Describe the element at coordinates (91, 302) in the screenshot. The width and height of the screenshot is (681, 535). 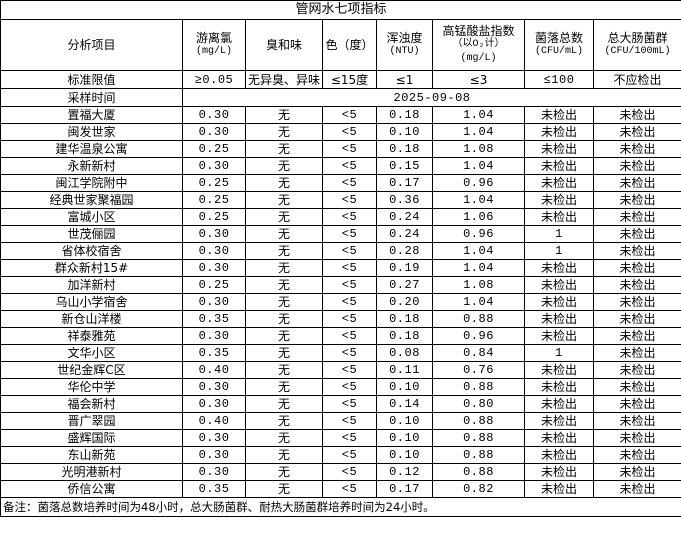
I see `sample-site: 乌山小学宿舍` at that location.